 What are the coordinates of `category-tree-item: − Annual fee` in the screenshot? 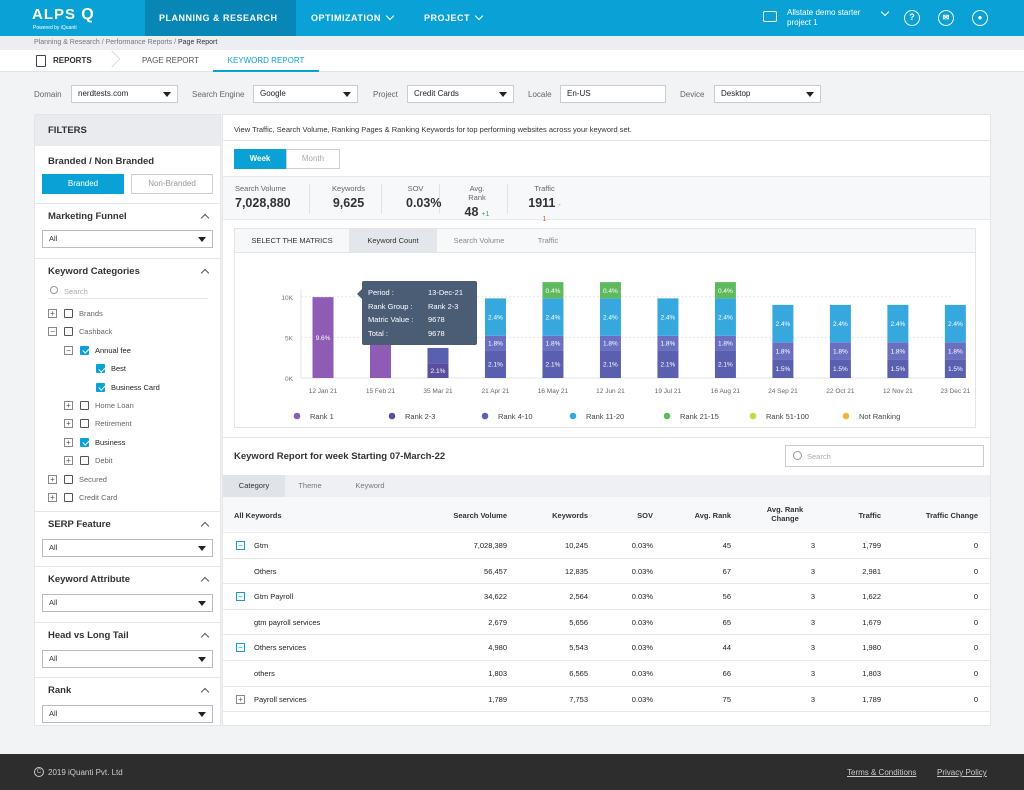 It's located at (139, 351).